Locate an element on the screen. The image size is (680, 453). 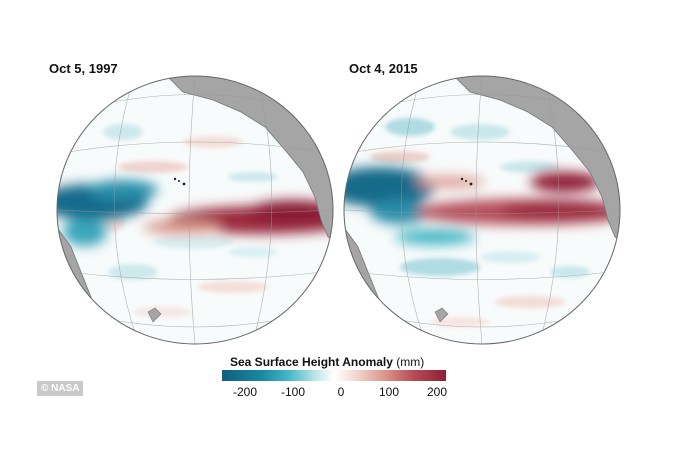
legend-title-text: Sea Surface Height Anomaly is located at coordinates (311, 362).